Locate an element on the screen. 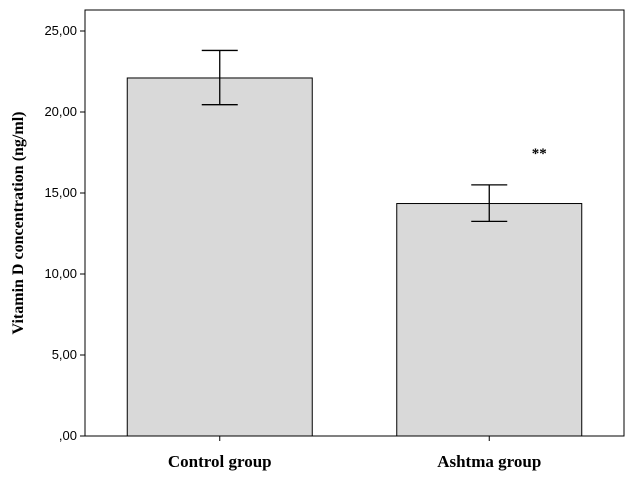 Image resolution: width=627 pixels, height=478 pixels. y-tick-label: 5,00 is located at coordinates (64, 354).